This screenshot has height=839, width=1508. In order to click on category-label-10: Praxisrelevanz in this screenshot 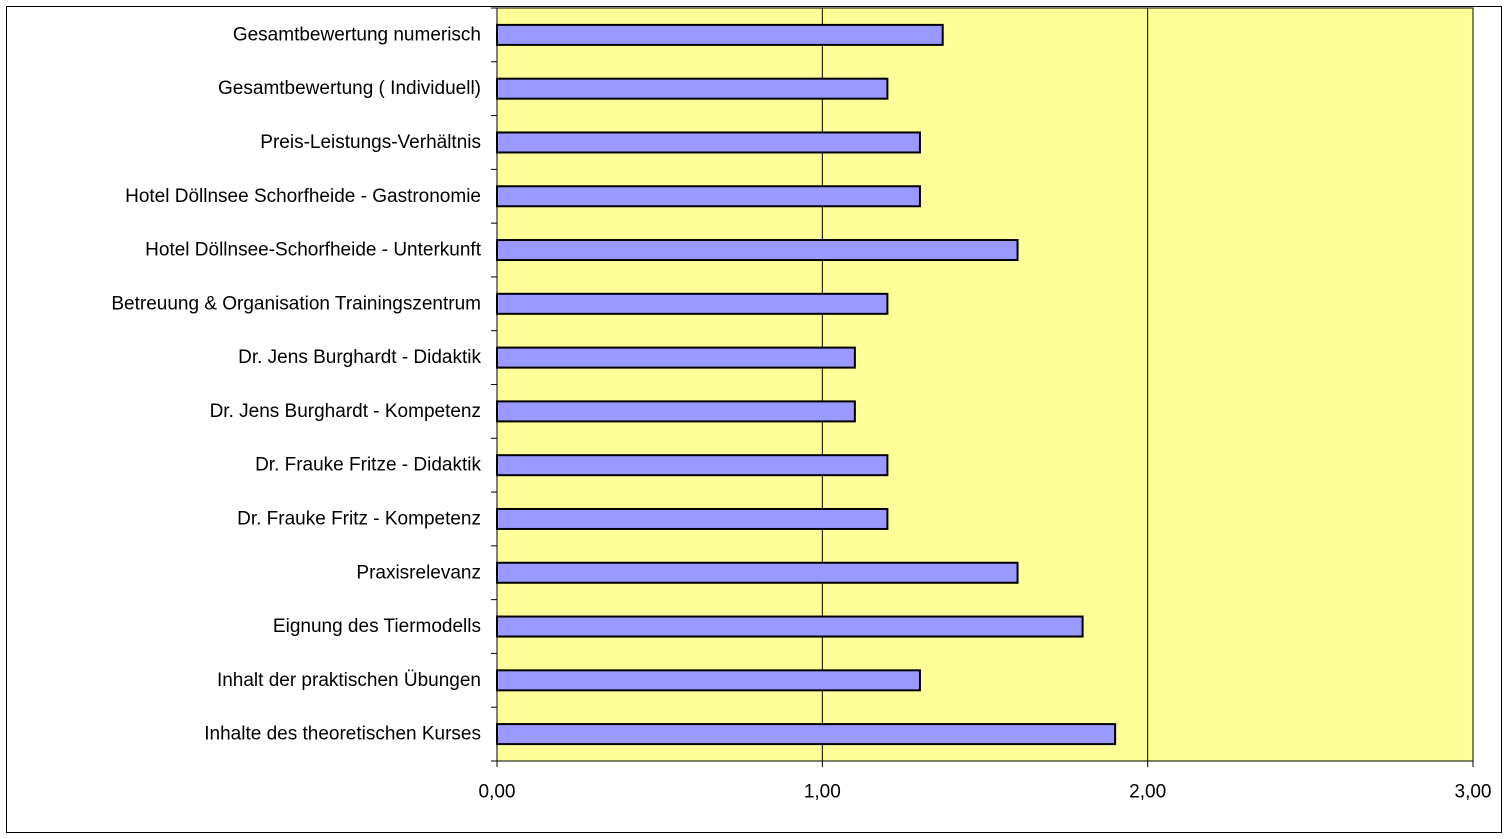, I will do `click(418, 572)`.